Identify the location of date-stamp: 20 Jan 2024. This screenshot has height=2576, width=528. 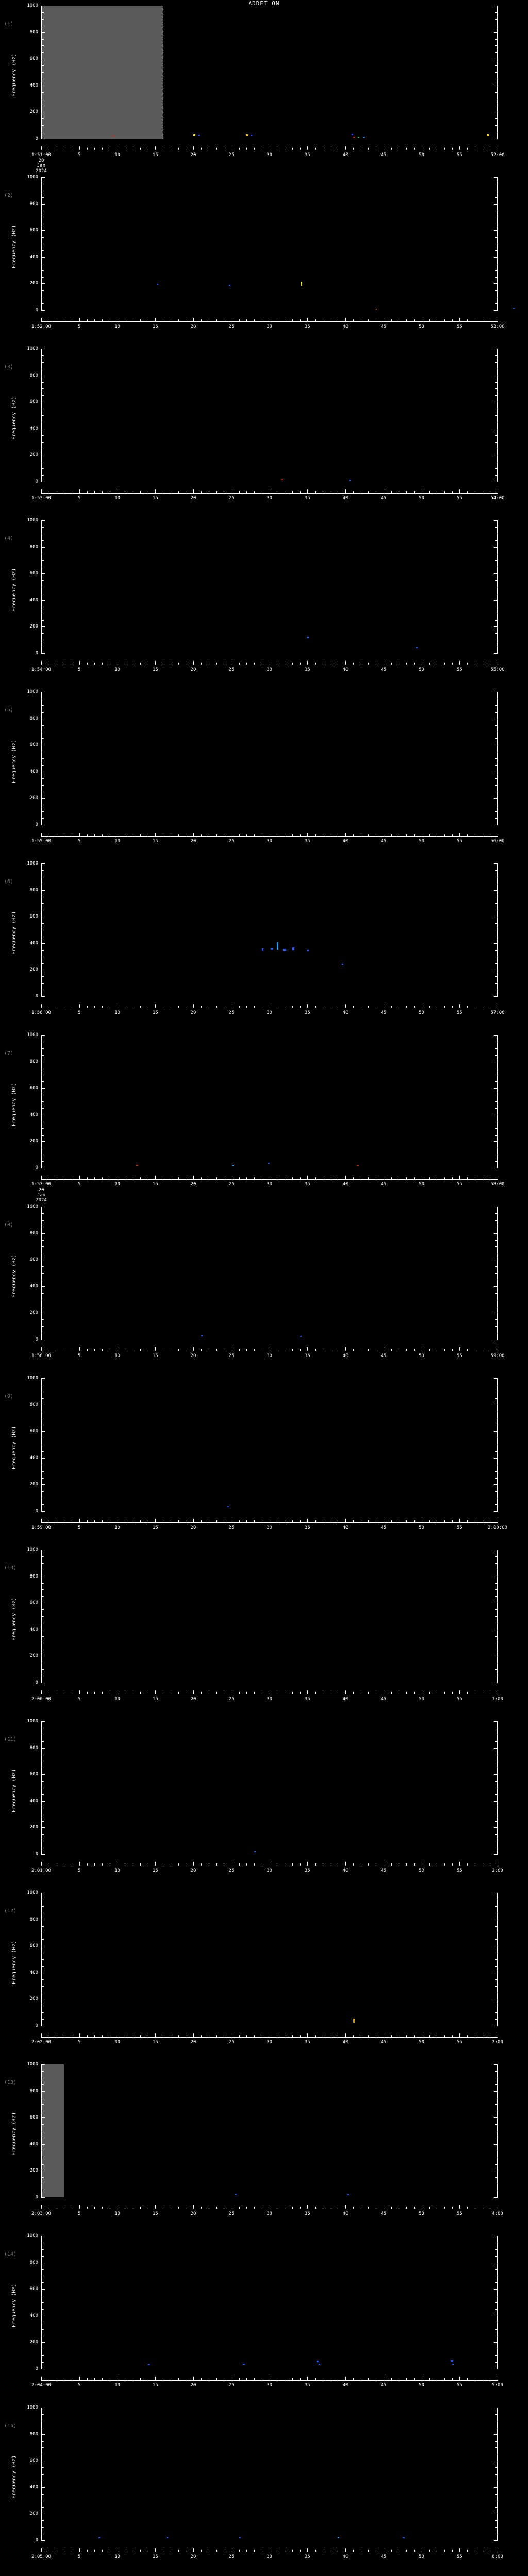
(41, 166).